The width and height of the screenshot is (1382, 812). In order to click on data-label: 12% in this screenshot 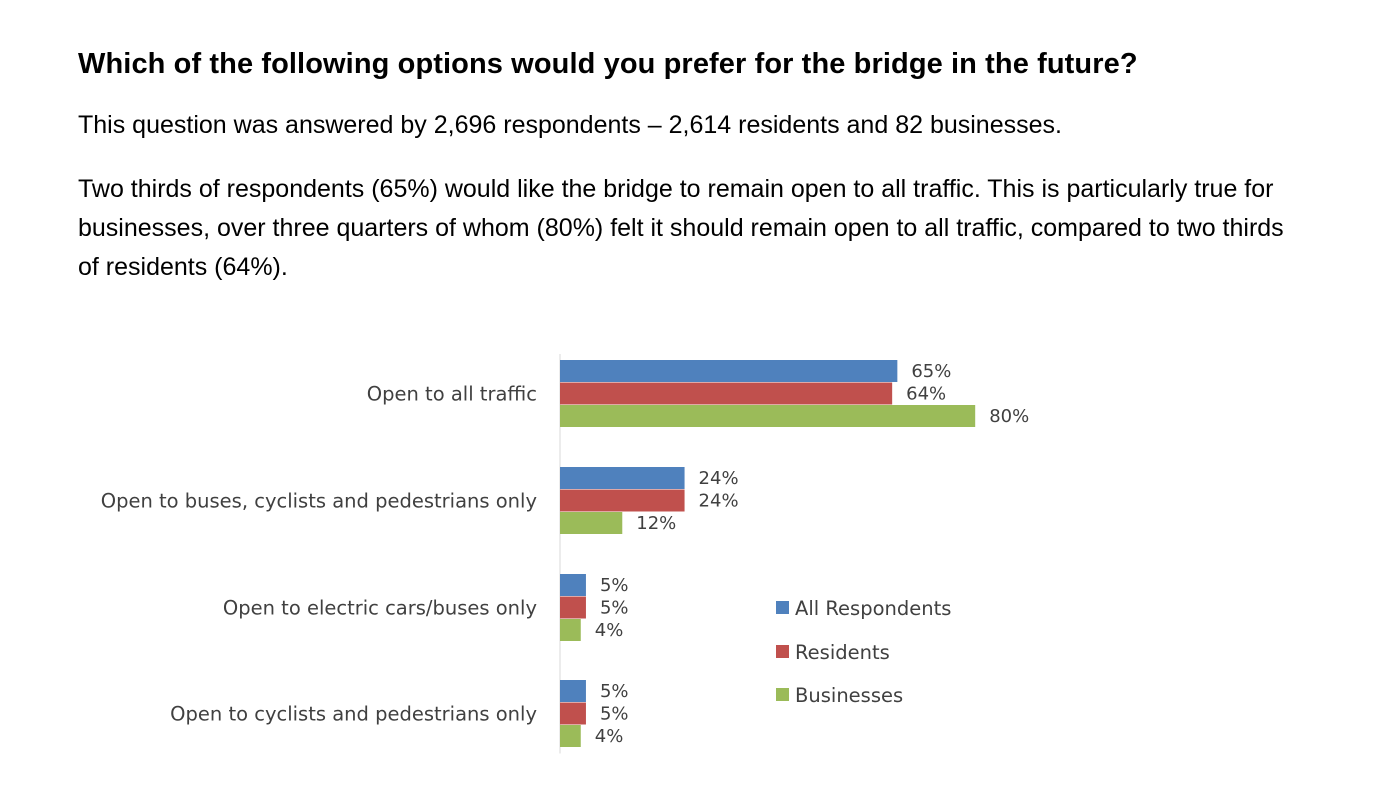, I will do `click(656, 523)`.